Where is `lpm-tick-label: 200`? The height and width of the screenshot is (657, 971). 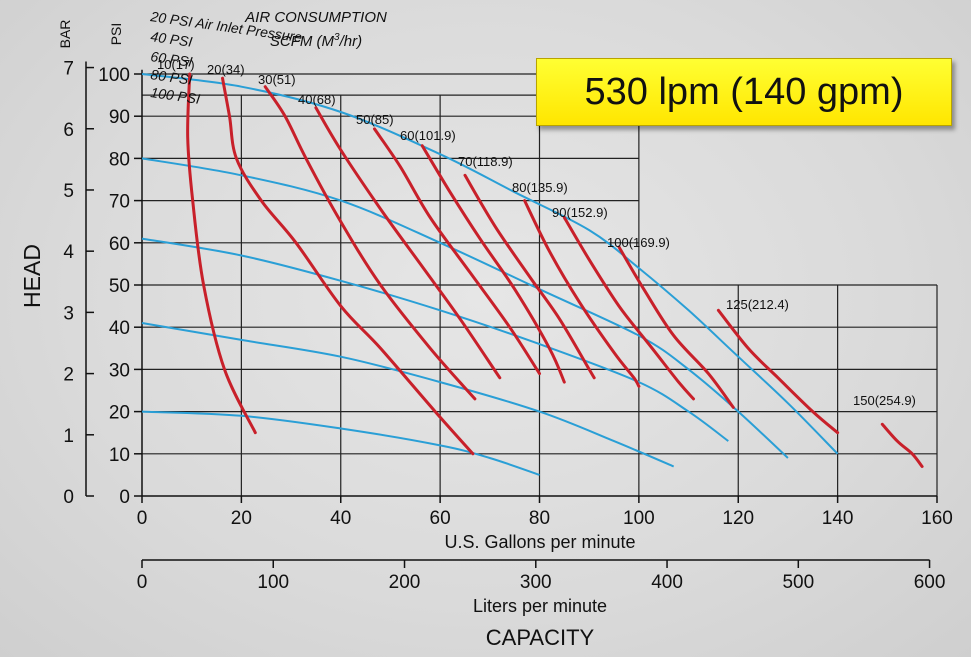 lpm-tick-label: 200 is located at coordinates (405, 582).